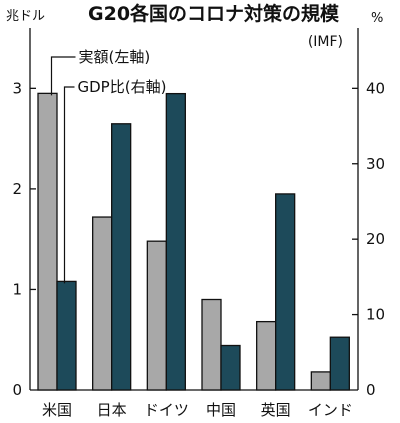  What do you see at coordinates (17, 289) in the screenshot?
I see `y-left-tick-label: 1` at bounding box center [17, 289].